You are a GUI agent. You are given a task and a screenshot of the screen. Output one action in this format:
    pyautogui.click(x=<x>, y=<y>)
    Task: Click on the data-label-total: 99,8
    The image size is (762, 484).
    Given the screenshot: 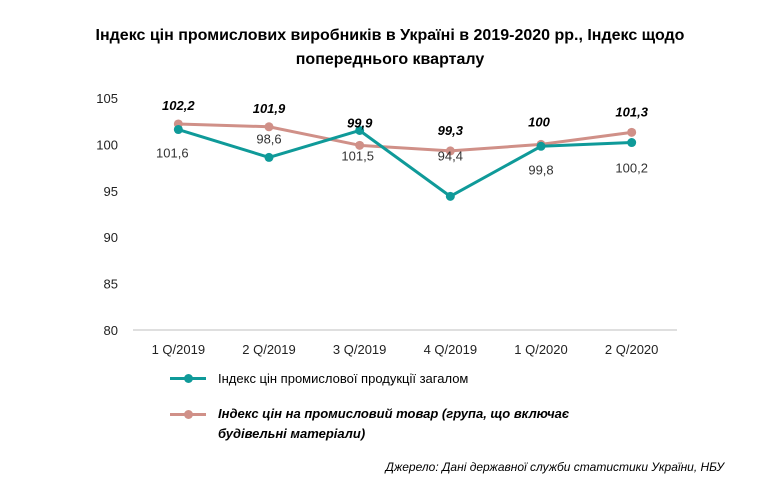 What is the action you would take?
    pyautogui.click(x=540, y=169)
    